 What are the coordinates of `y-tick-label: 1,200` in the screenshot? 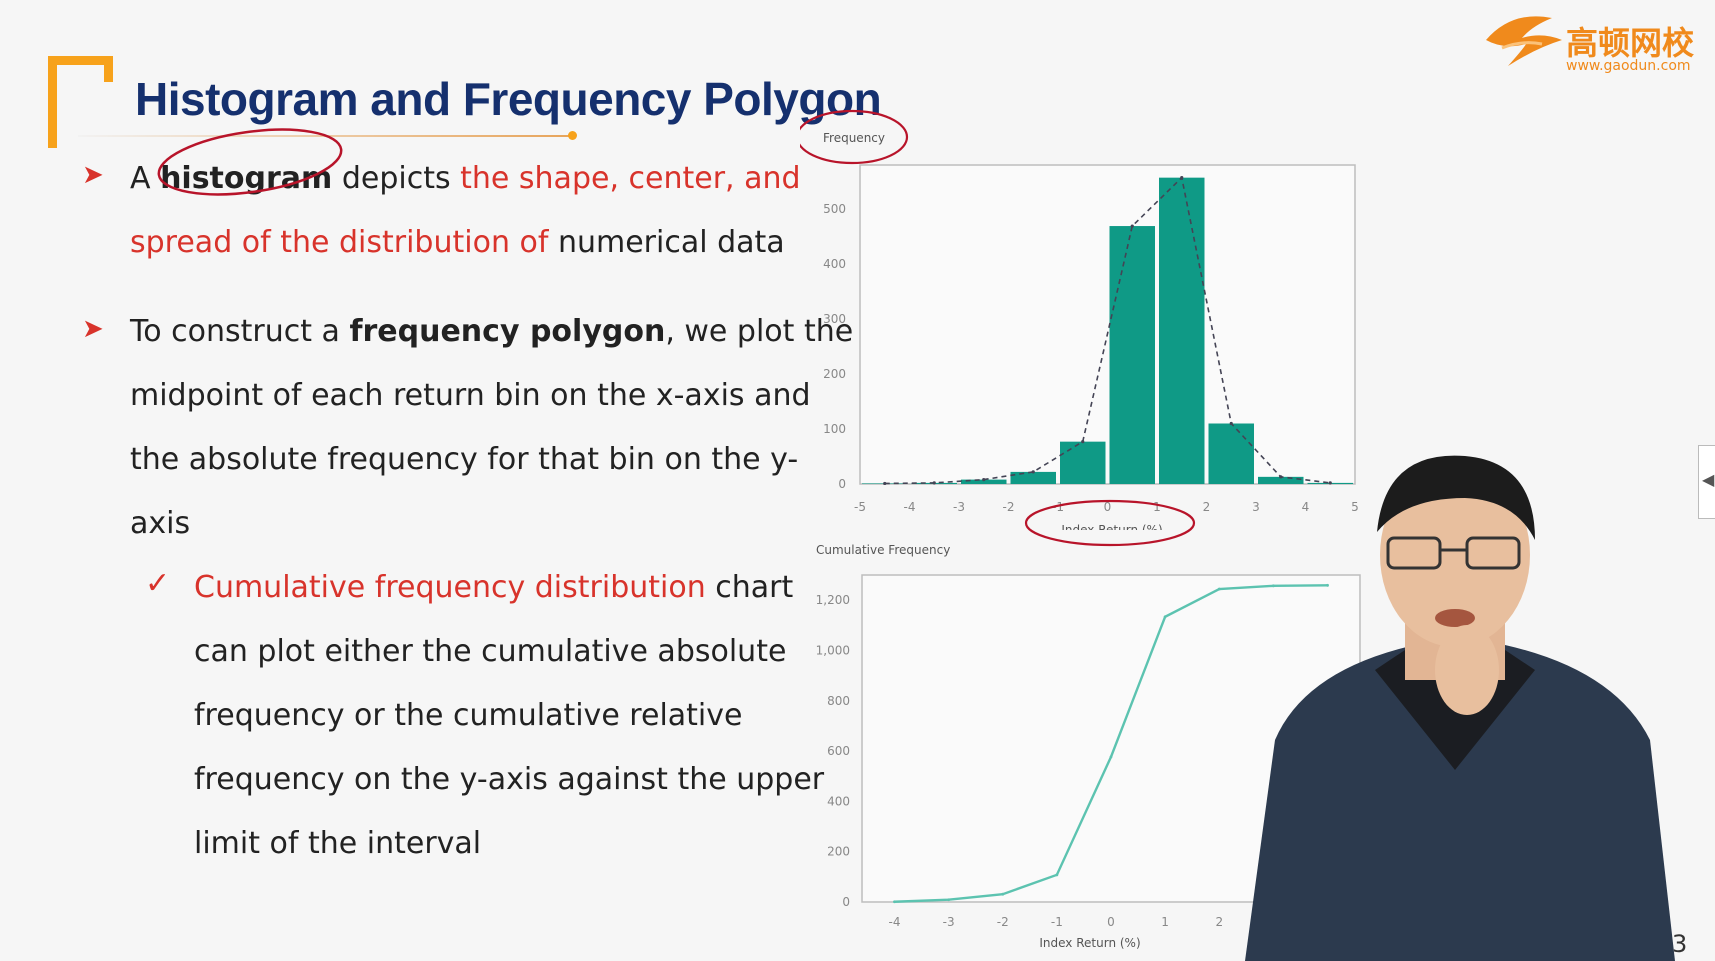 It's located at (833, 600).